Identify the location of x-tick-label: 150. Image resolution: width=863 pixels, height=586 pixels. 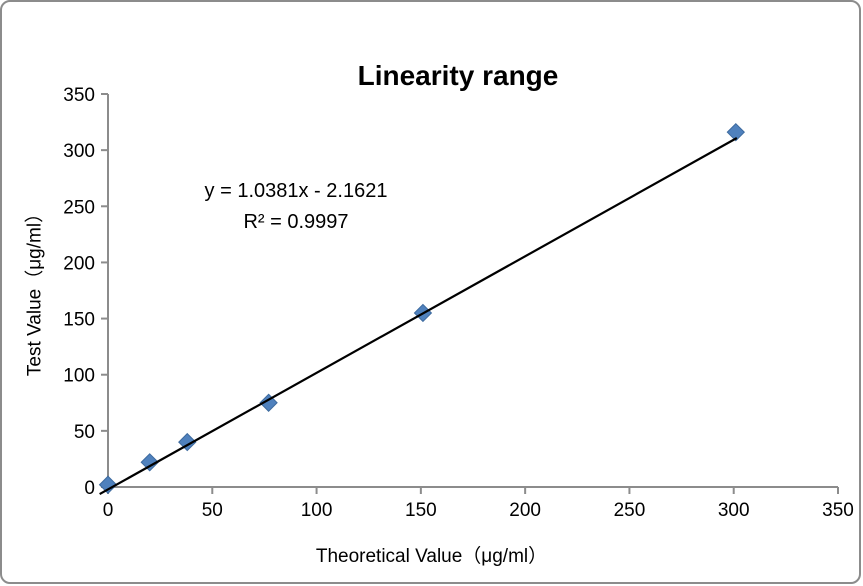
(421, 510).